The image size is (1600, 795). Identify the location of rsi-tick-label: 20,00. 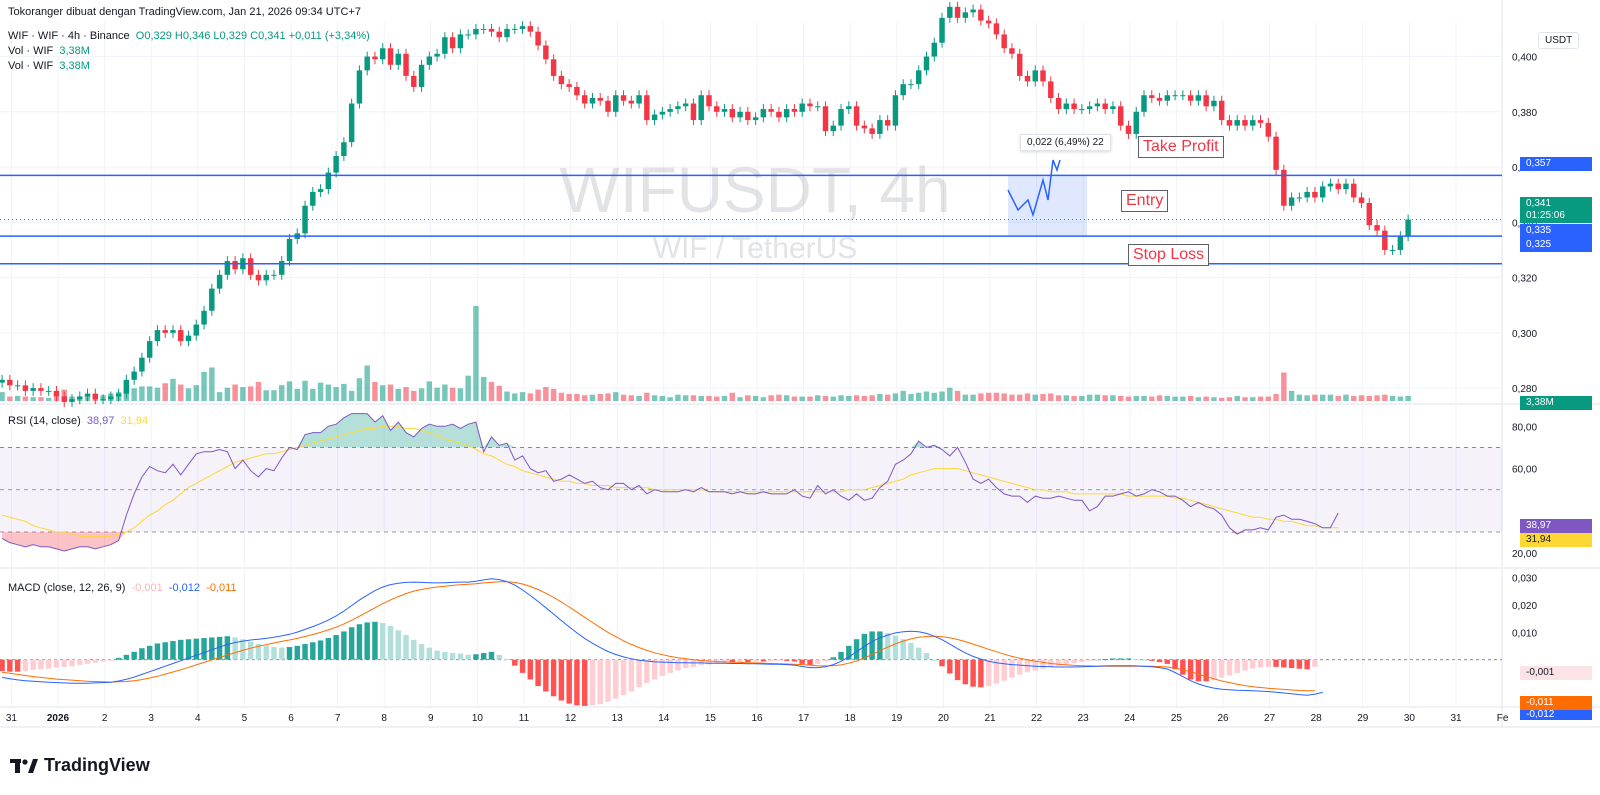
(1524, 554).